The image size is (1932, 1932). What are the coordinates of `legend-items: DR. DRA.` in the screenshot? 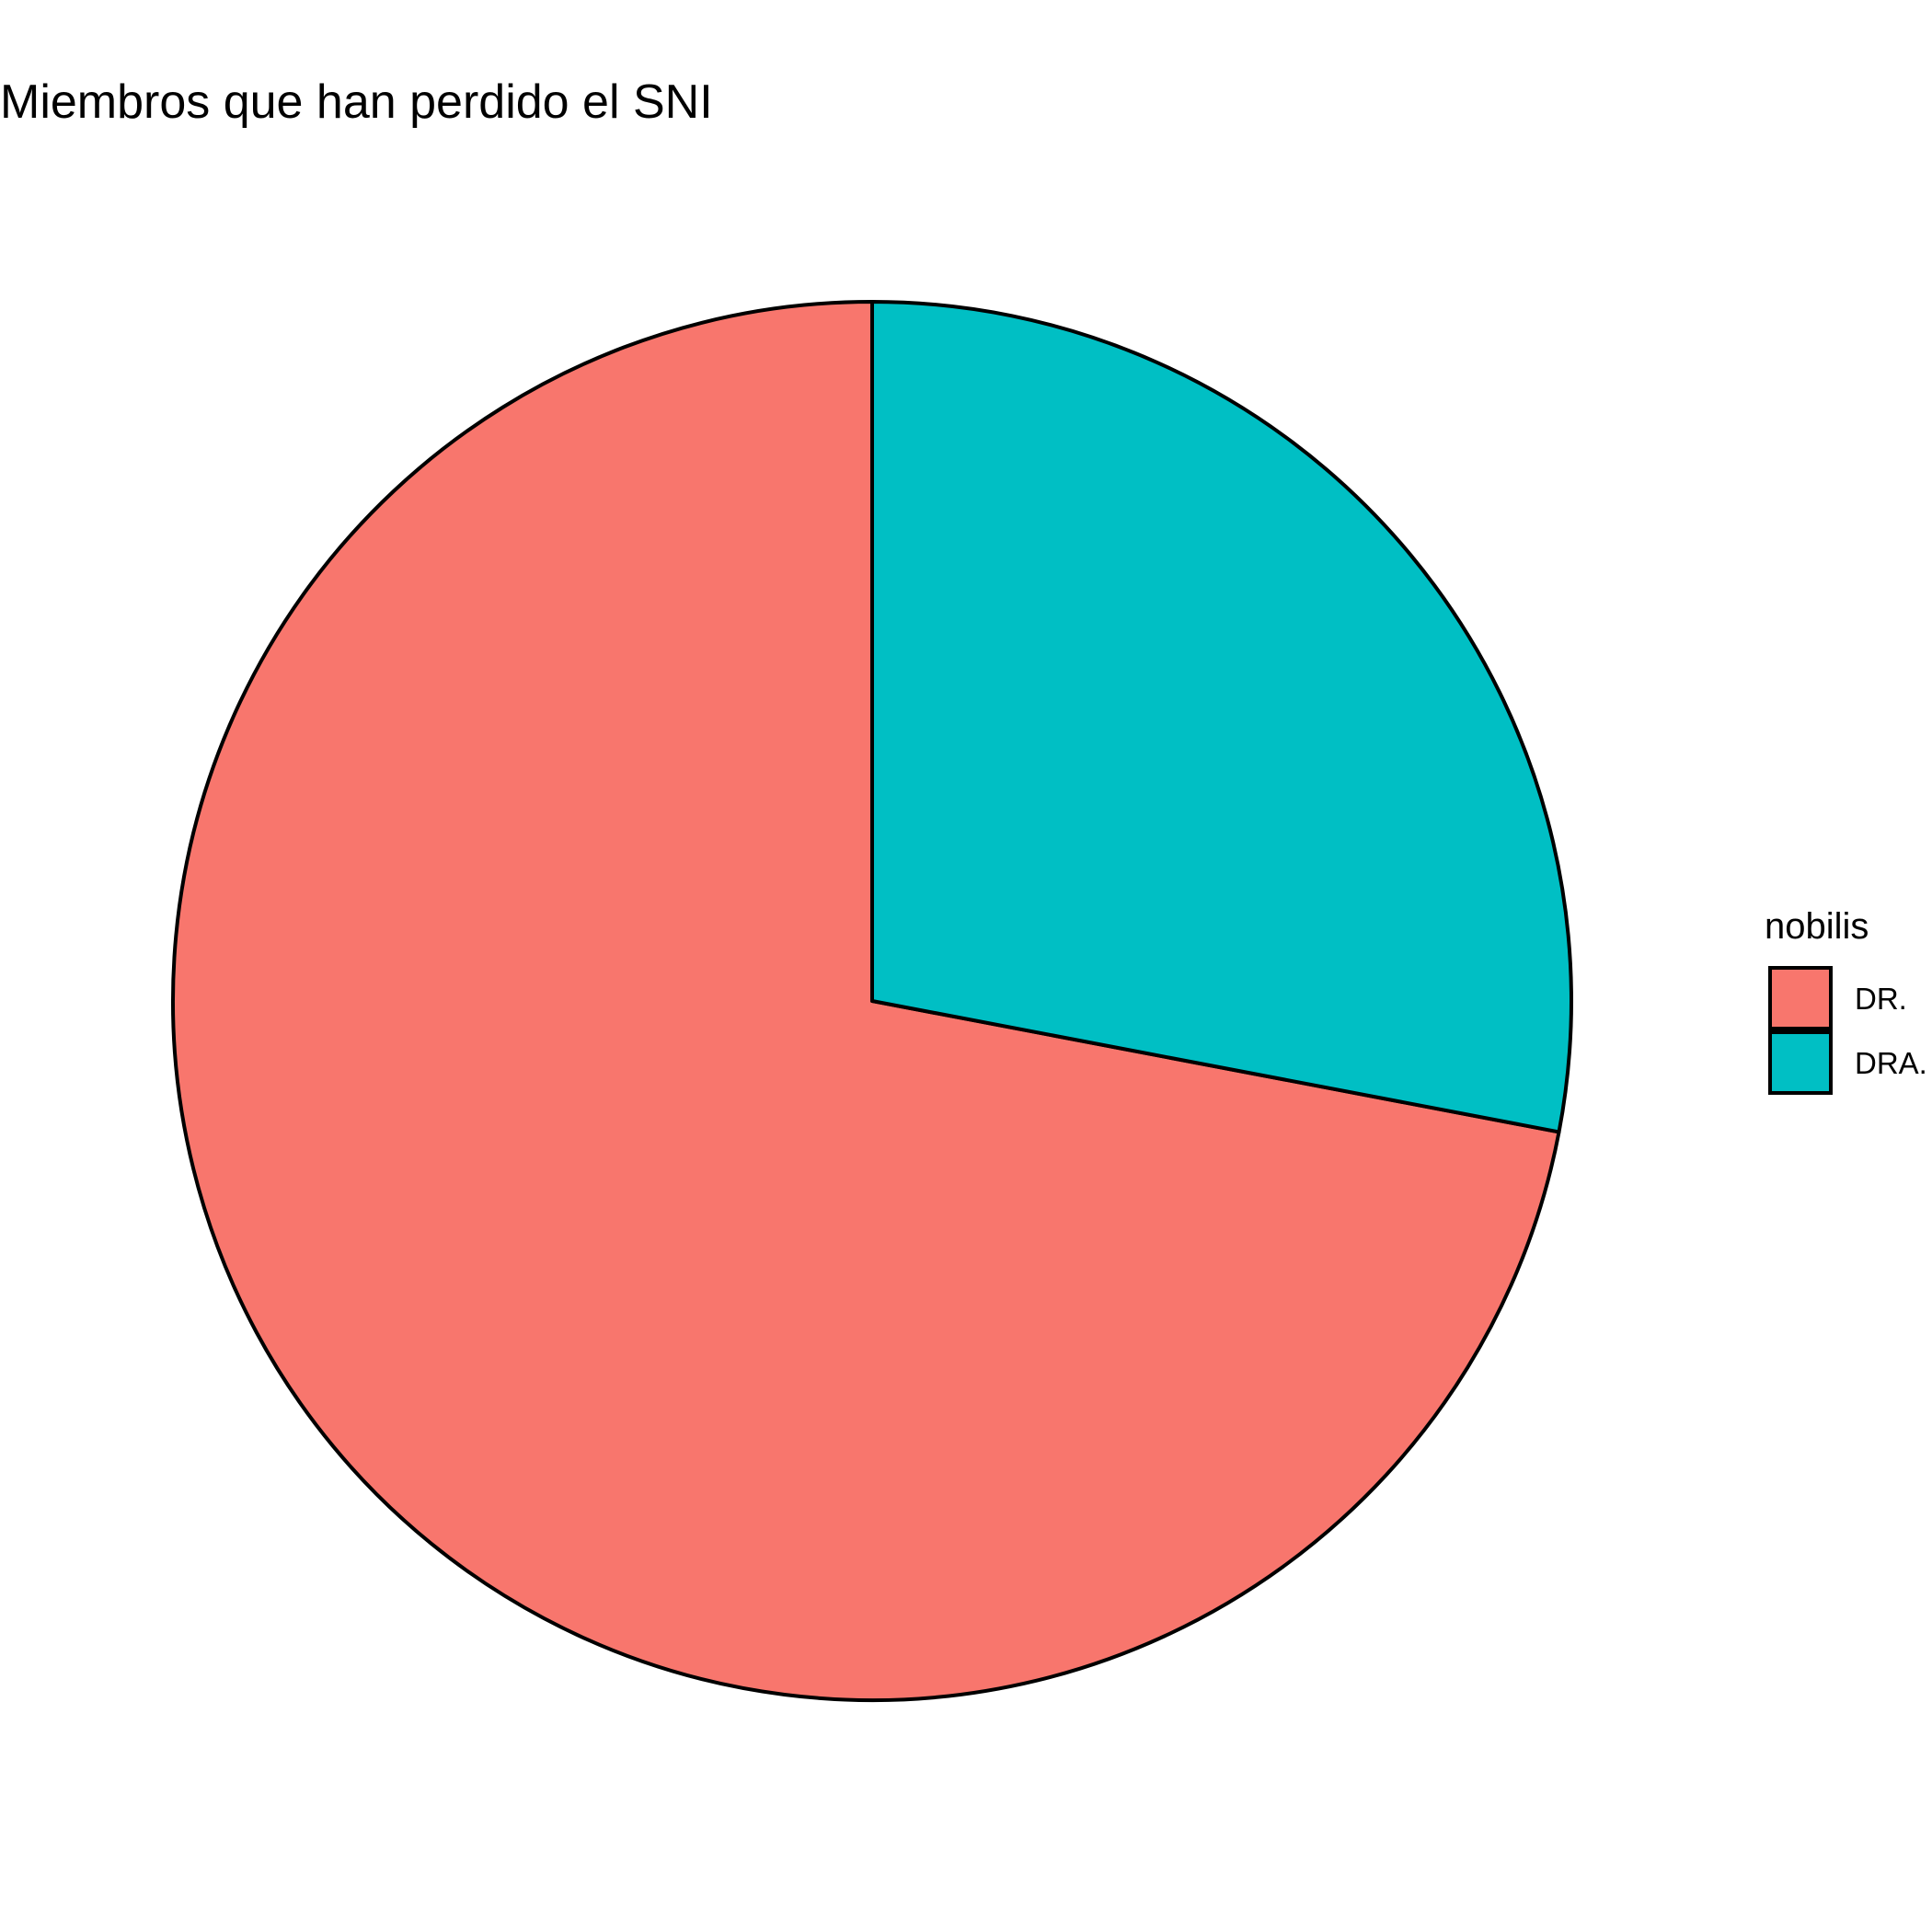 It's located at (1847, 1030).